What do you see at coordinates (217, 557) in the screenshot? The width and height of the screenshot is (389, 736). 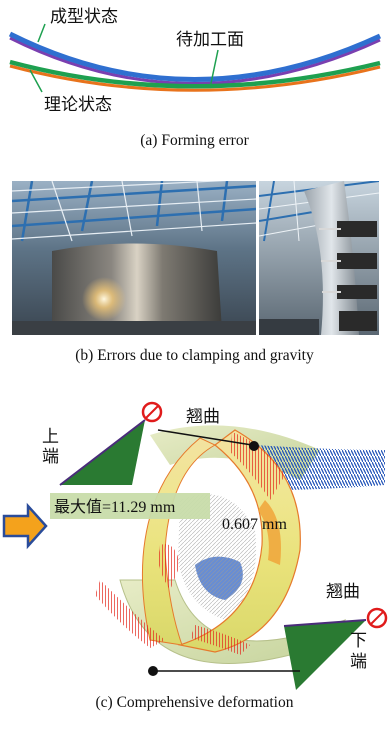 I see `inner-grey-hatch` at bounding box center [217, 557].